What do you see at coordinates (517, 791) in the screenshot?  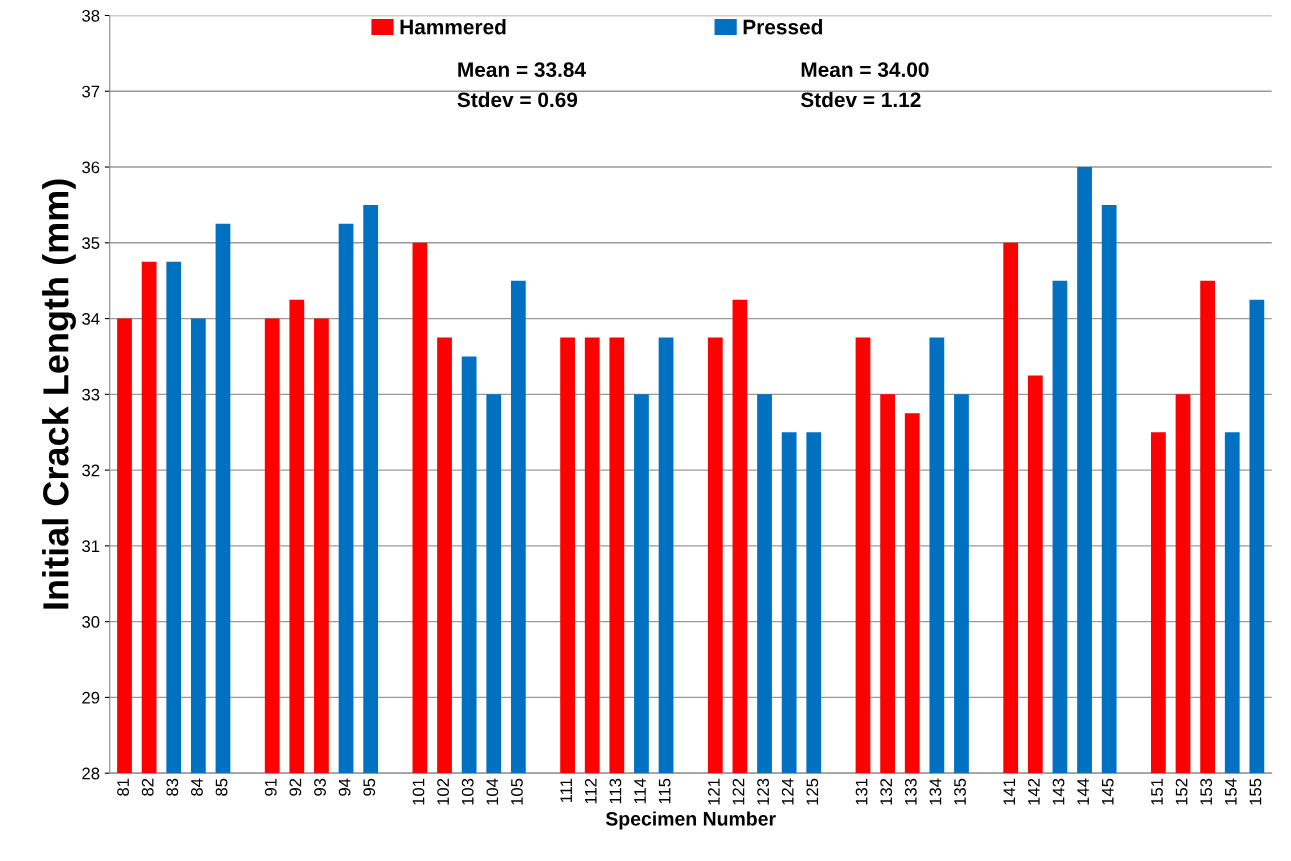 I see `x-tick-label: 105` at bounding box center [517, 791].